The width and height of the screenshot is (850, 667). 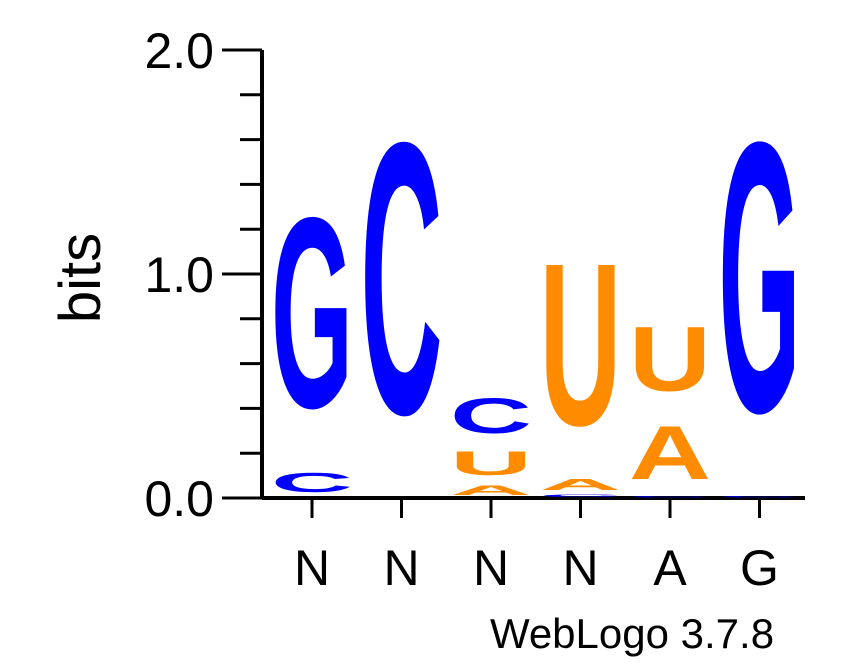 I want to click on x-tick-label: G, so click(x=759, y=568).